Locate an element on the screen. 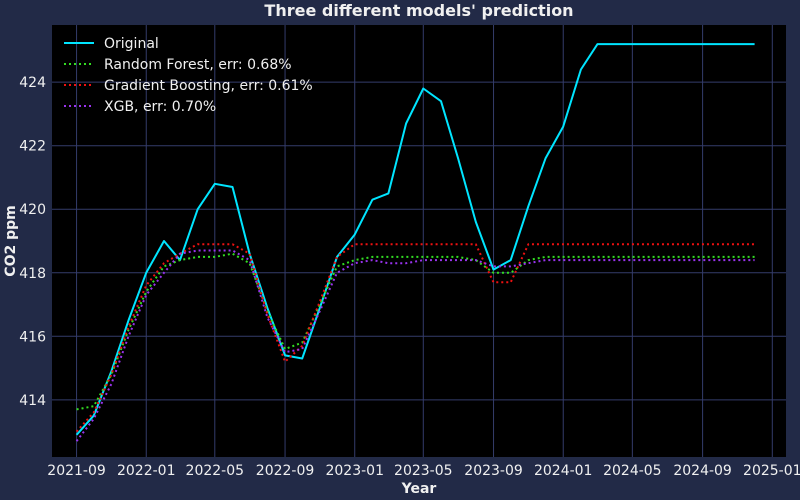 The height and width of the screenshot is (500, 800). x-tick-label: 2021-09 is located at coordinates (76, 471).